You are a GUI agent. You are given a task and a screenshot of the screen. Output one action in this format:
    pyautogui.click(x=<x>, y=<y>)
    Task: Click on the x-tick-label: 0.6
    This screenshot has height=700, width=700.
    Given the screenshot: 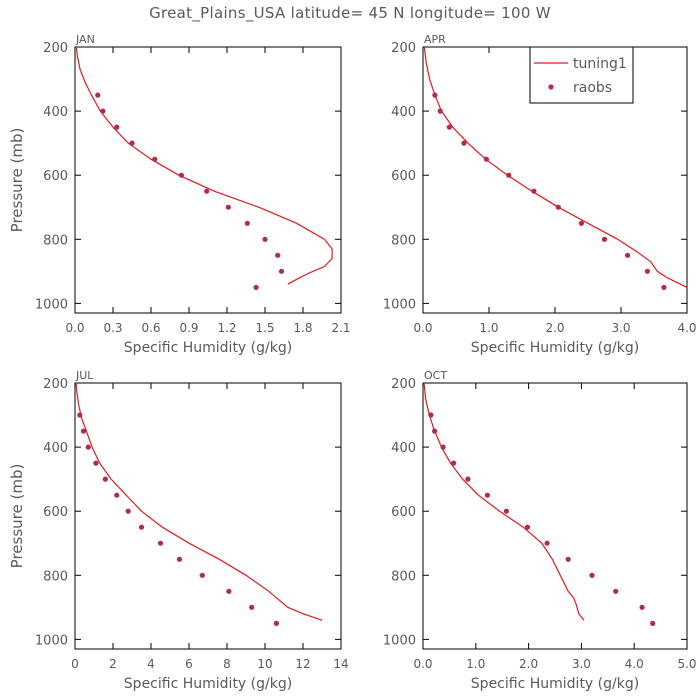 What is the action you would take?
    pyautogui.click(x=150, y=328)
    